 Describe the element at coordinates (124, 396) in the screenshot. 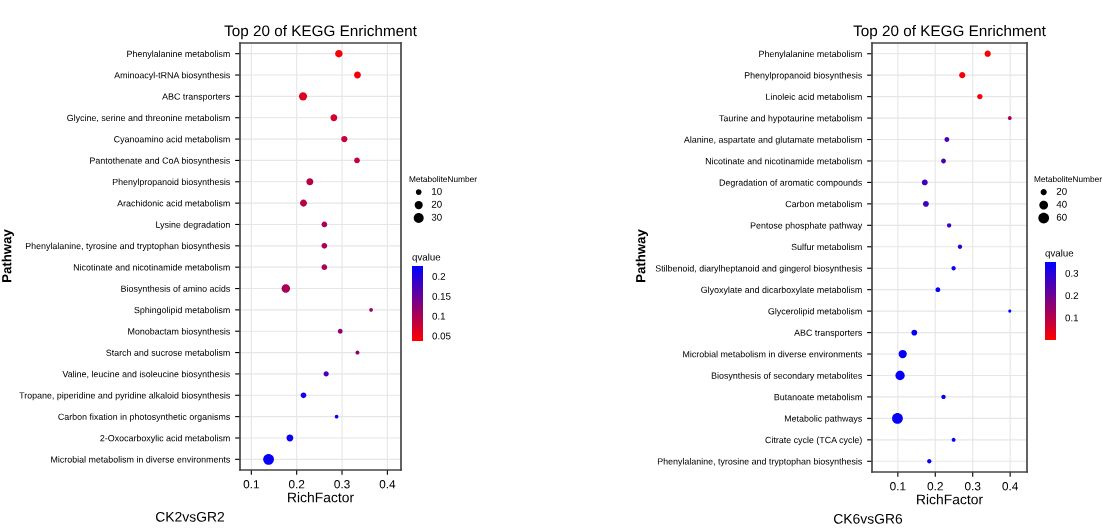

I see `y-tick-label: Tropane, piperidine and pyridine alkaloid biosynthesis` at that location.